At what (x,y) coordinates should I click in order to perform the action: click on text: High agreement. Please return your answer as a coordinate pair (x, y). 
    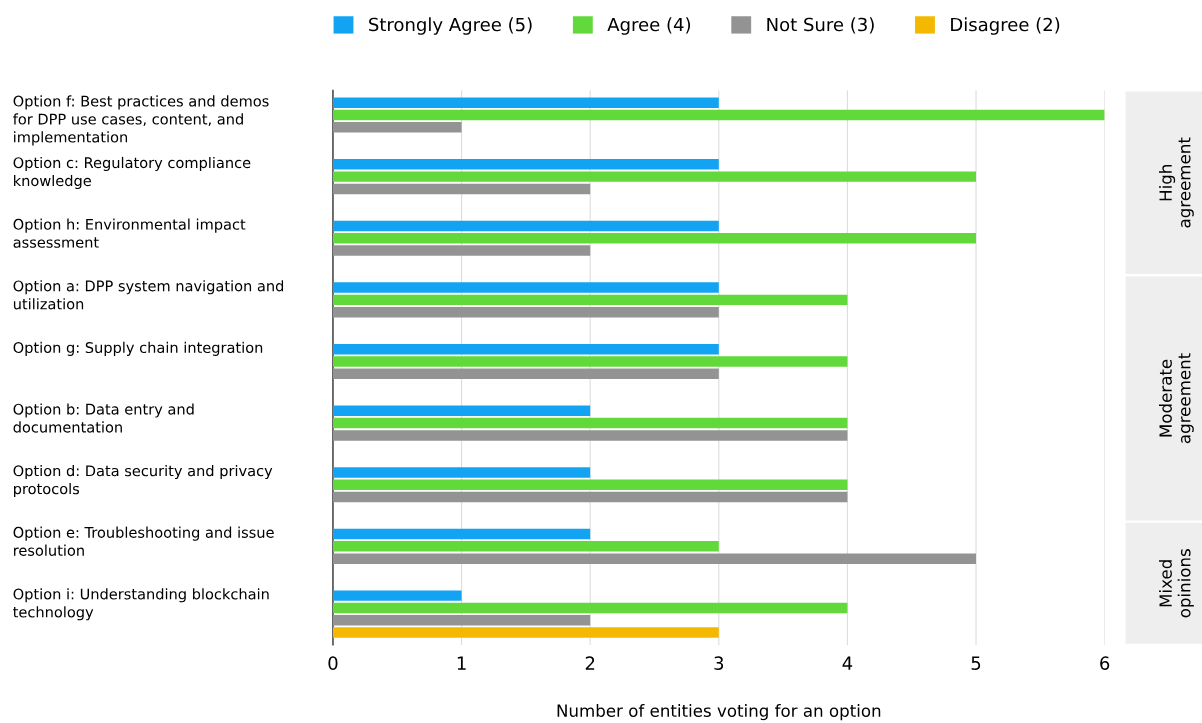
    Looking at the image, I should click on (1176, 182).